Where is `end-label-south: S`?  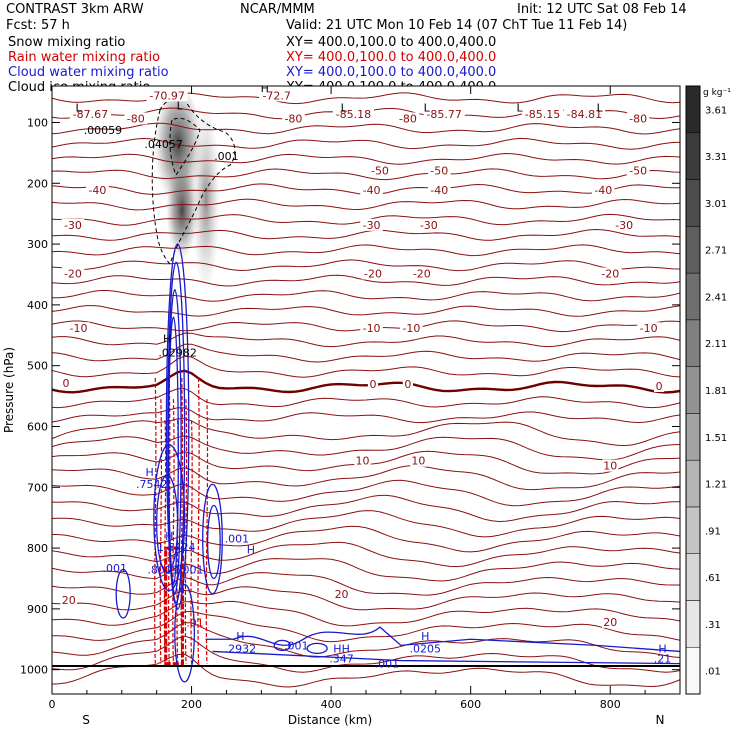
end-label-south: S is located at coordinates (86, 720).